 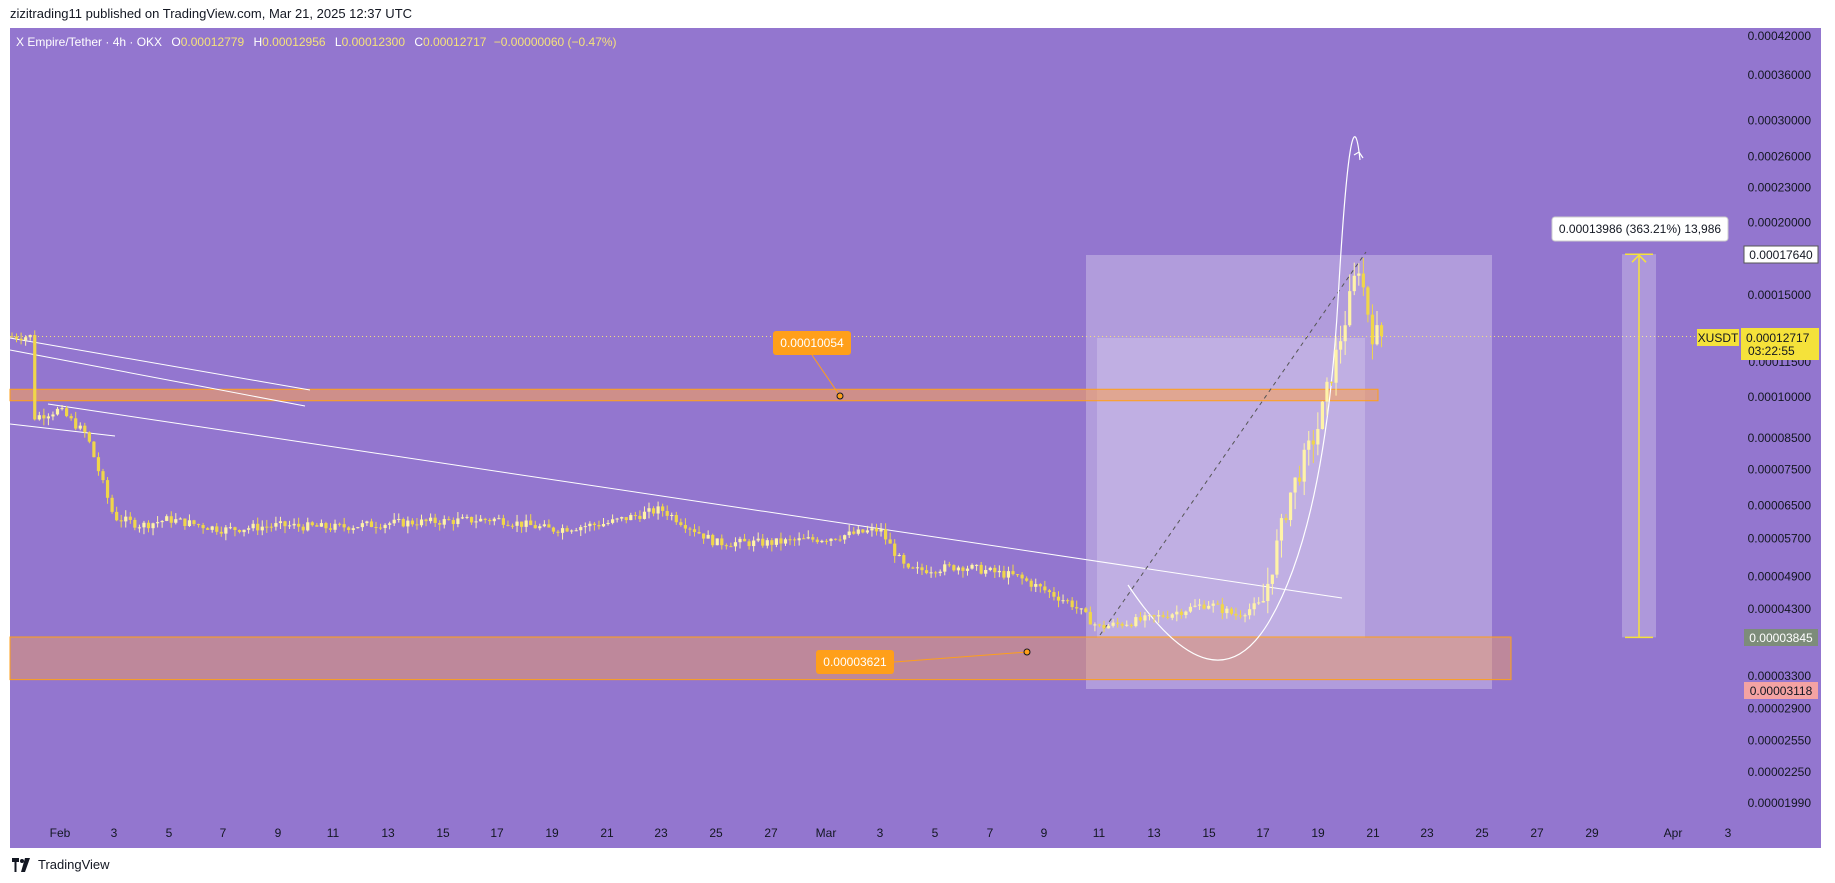 What do you see at coordinates (1781, 638) in the screenshot?
I see `svg-text: 0.00003845` at bounding box center [1781, 638].